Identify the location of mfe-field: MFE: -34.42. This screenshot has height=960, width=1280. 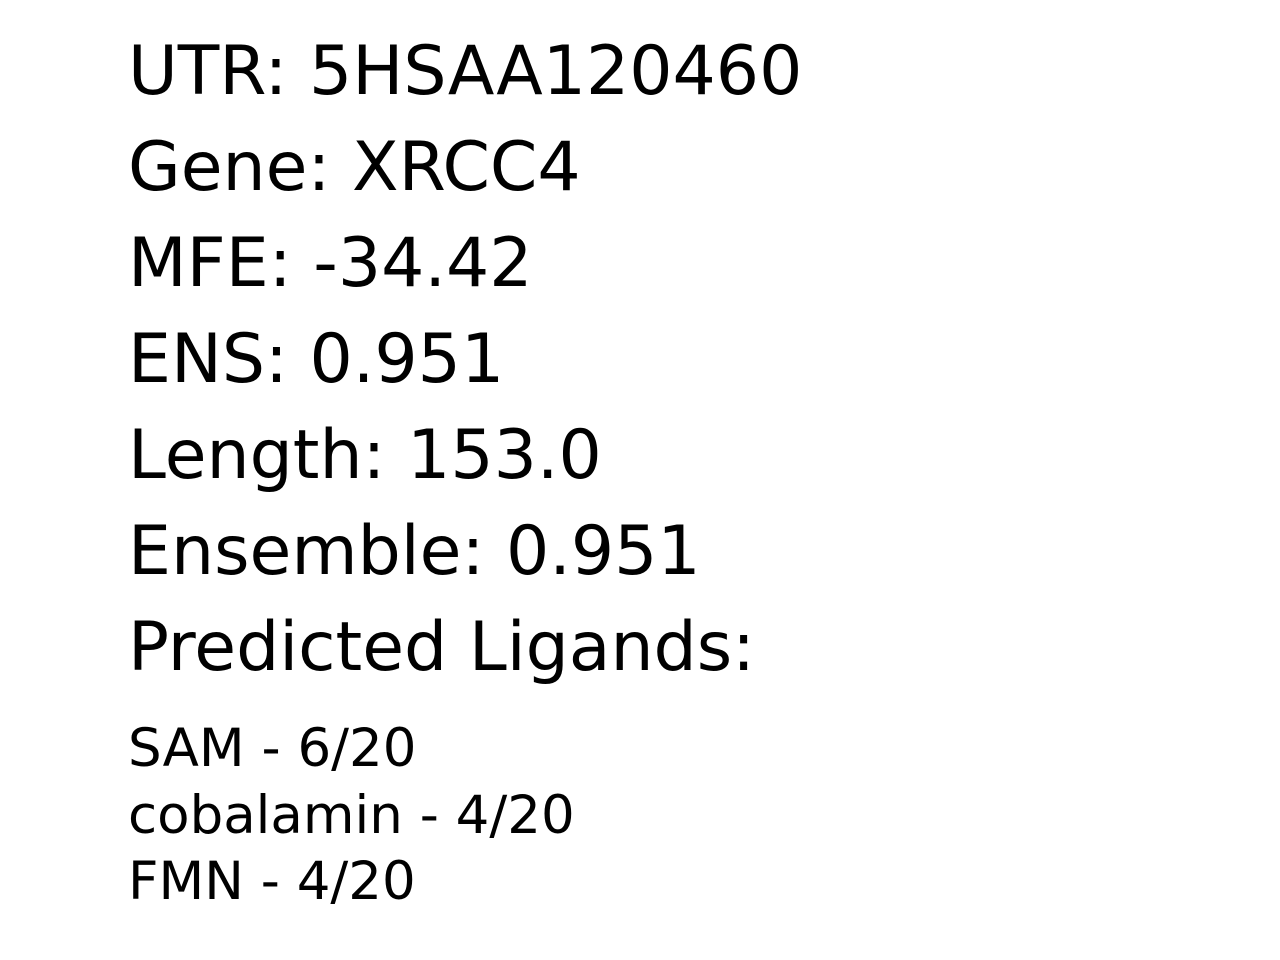
(330, 264).